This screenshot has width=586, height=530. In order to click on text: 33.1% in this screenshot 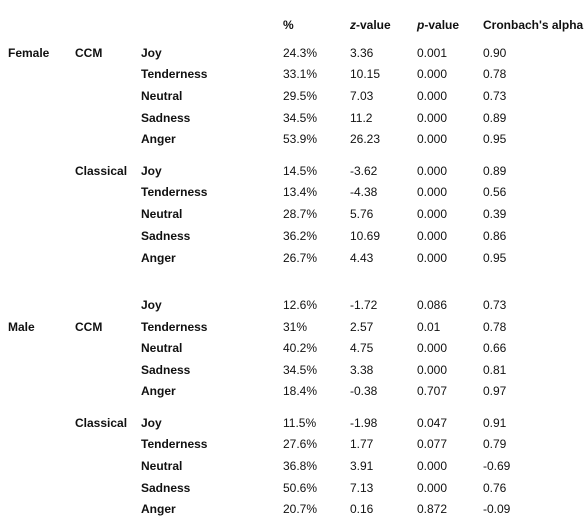, I will do `click(300, 74)`.